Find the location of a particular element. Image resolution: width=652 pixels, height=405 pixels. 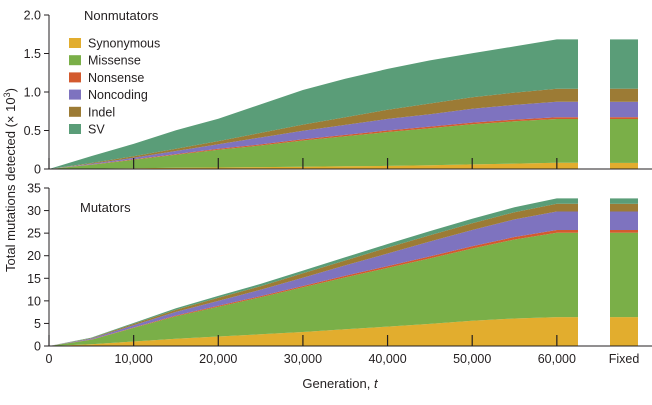

area-noncoding is located at coordinates (313, 135).